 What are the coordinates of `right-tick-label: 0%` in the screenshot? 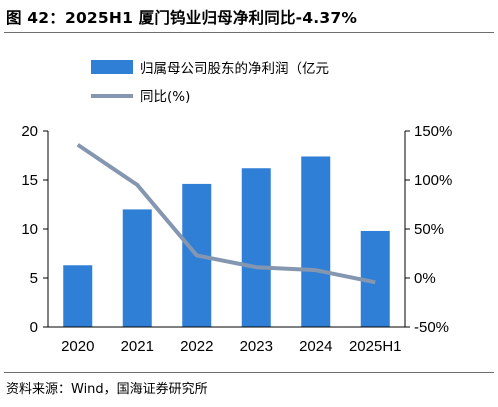 It's located at (425, 278).